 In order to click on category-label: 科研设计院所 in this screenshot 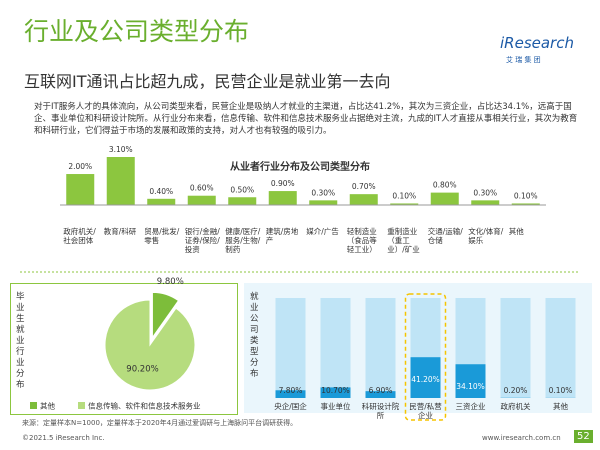, I will do `click(380, 411)`.